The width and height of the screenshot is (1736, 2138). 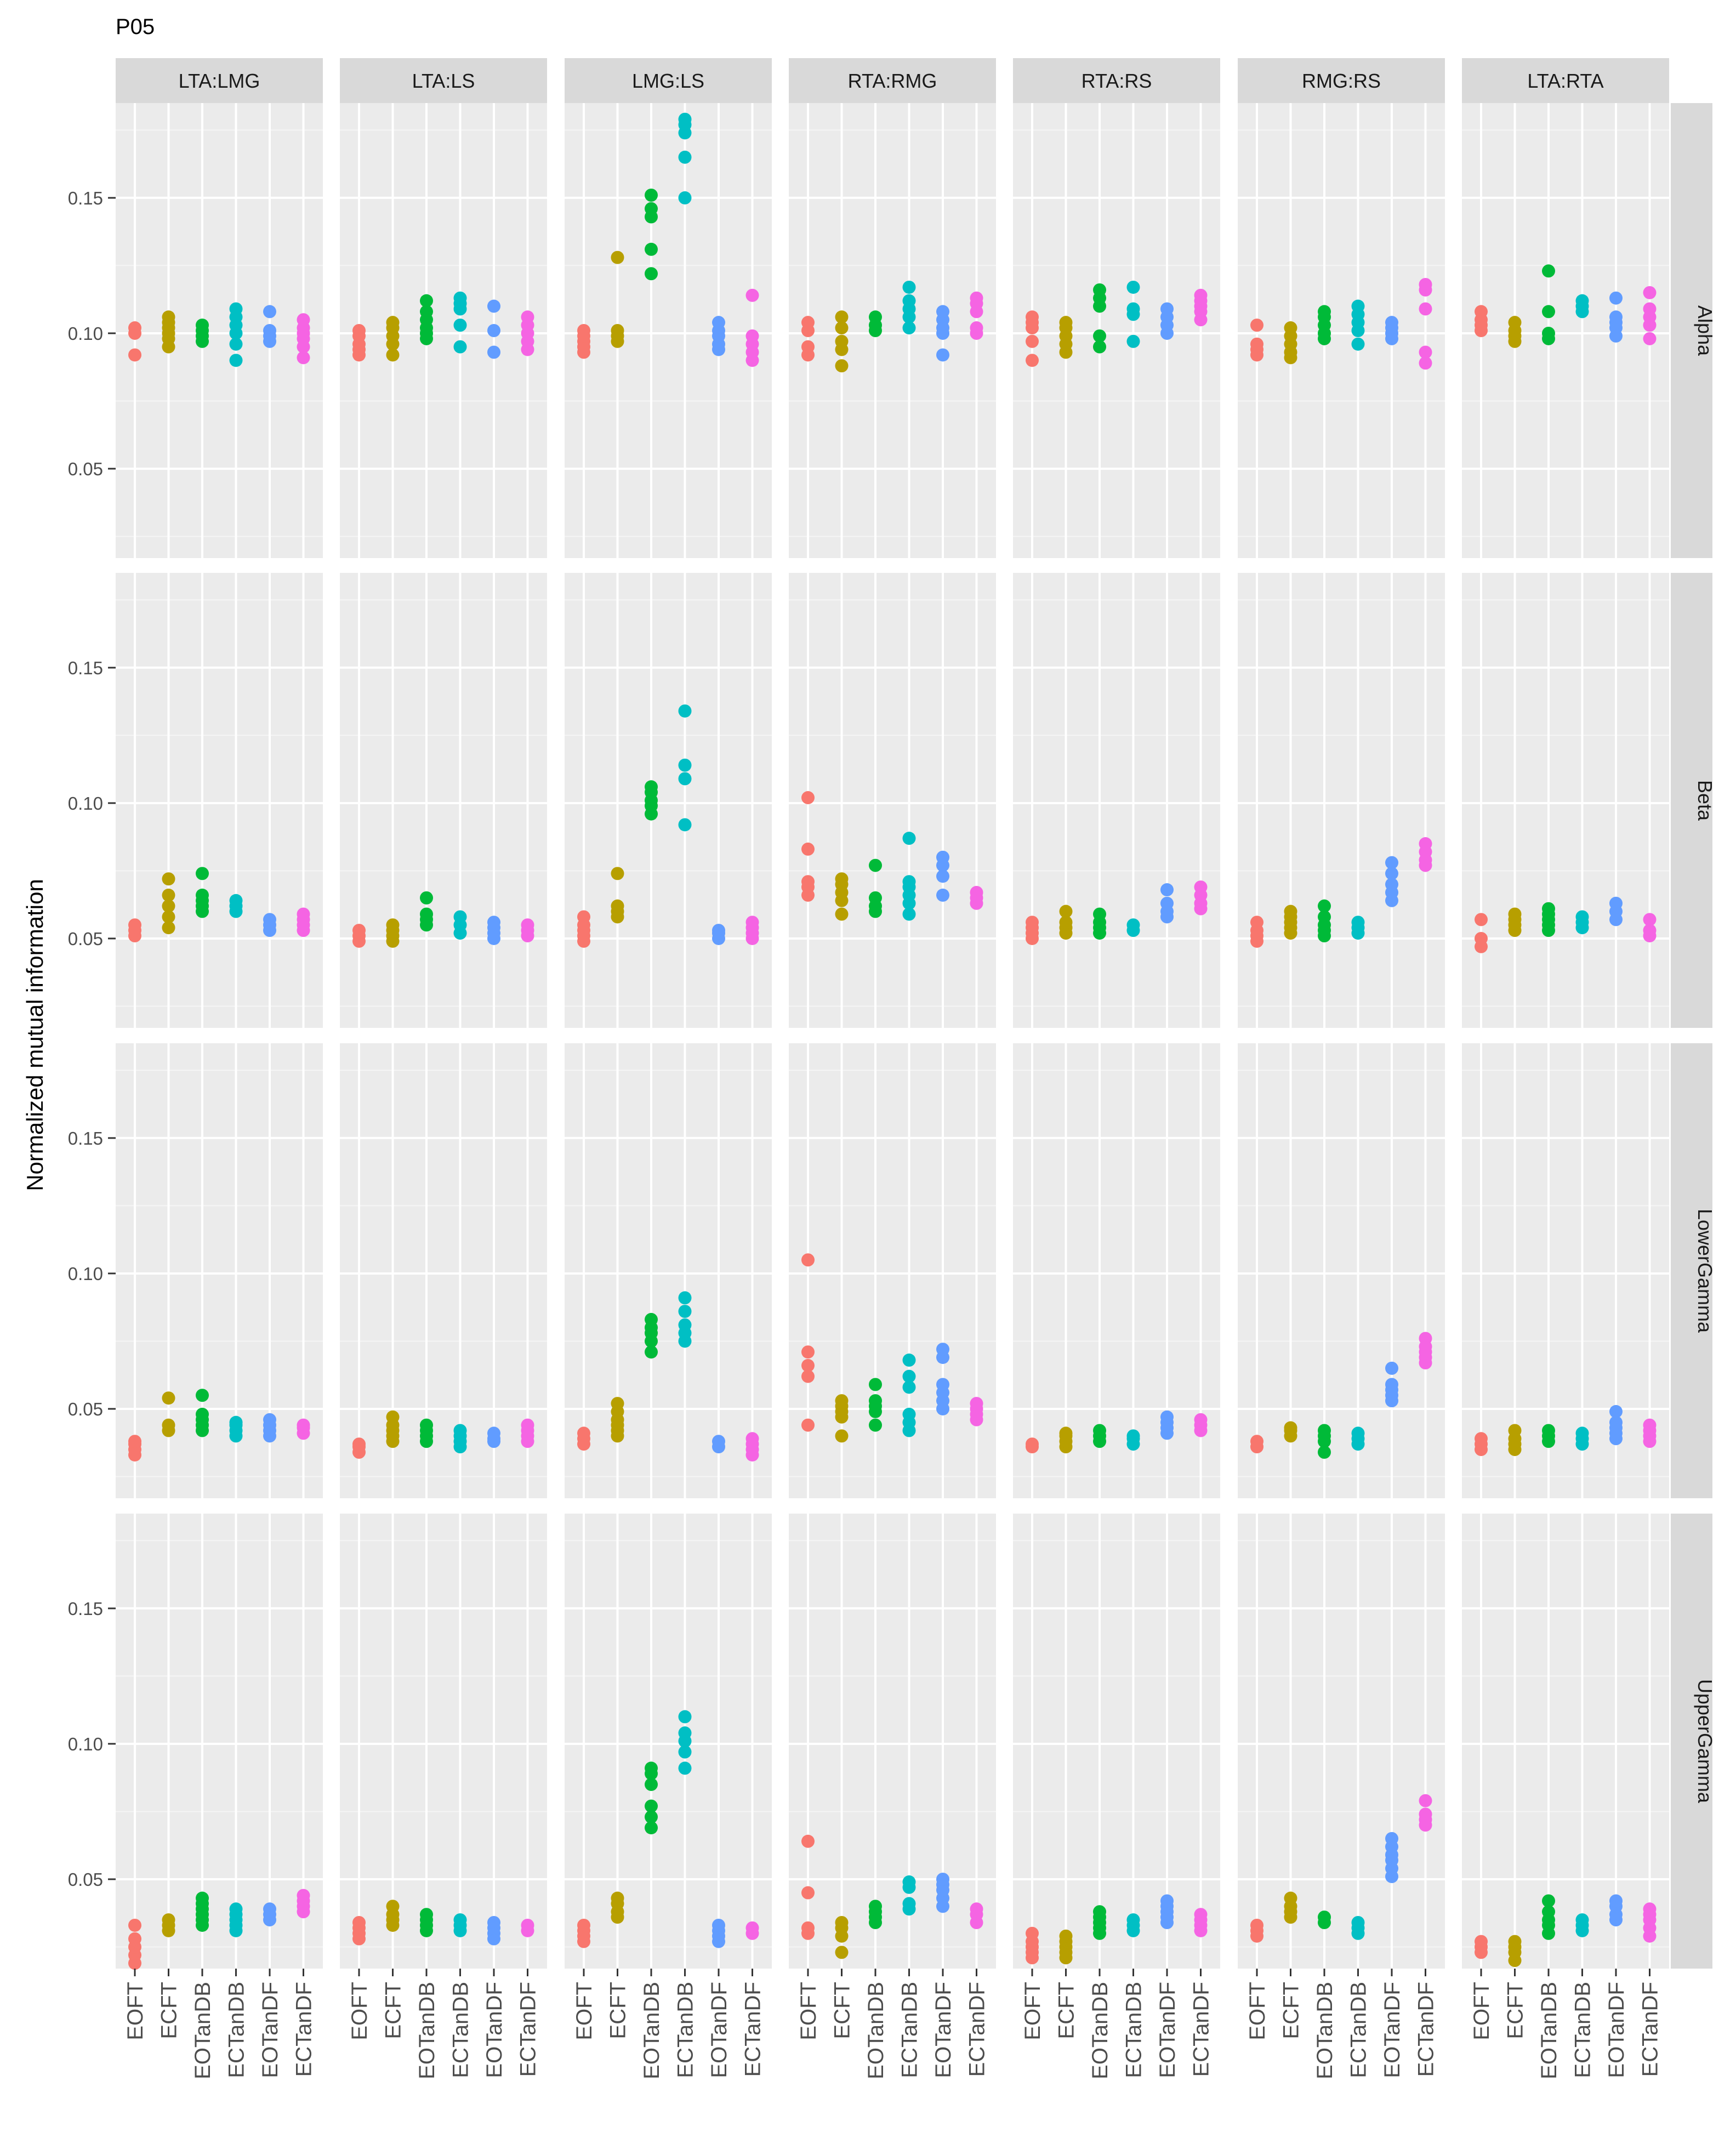 What do you see at coordinates (1341, 1270) in the screenshot?
I see `panel-lowergamma-rmg-rs` at bounding box center [1341, 1270].